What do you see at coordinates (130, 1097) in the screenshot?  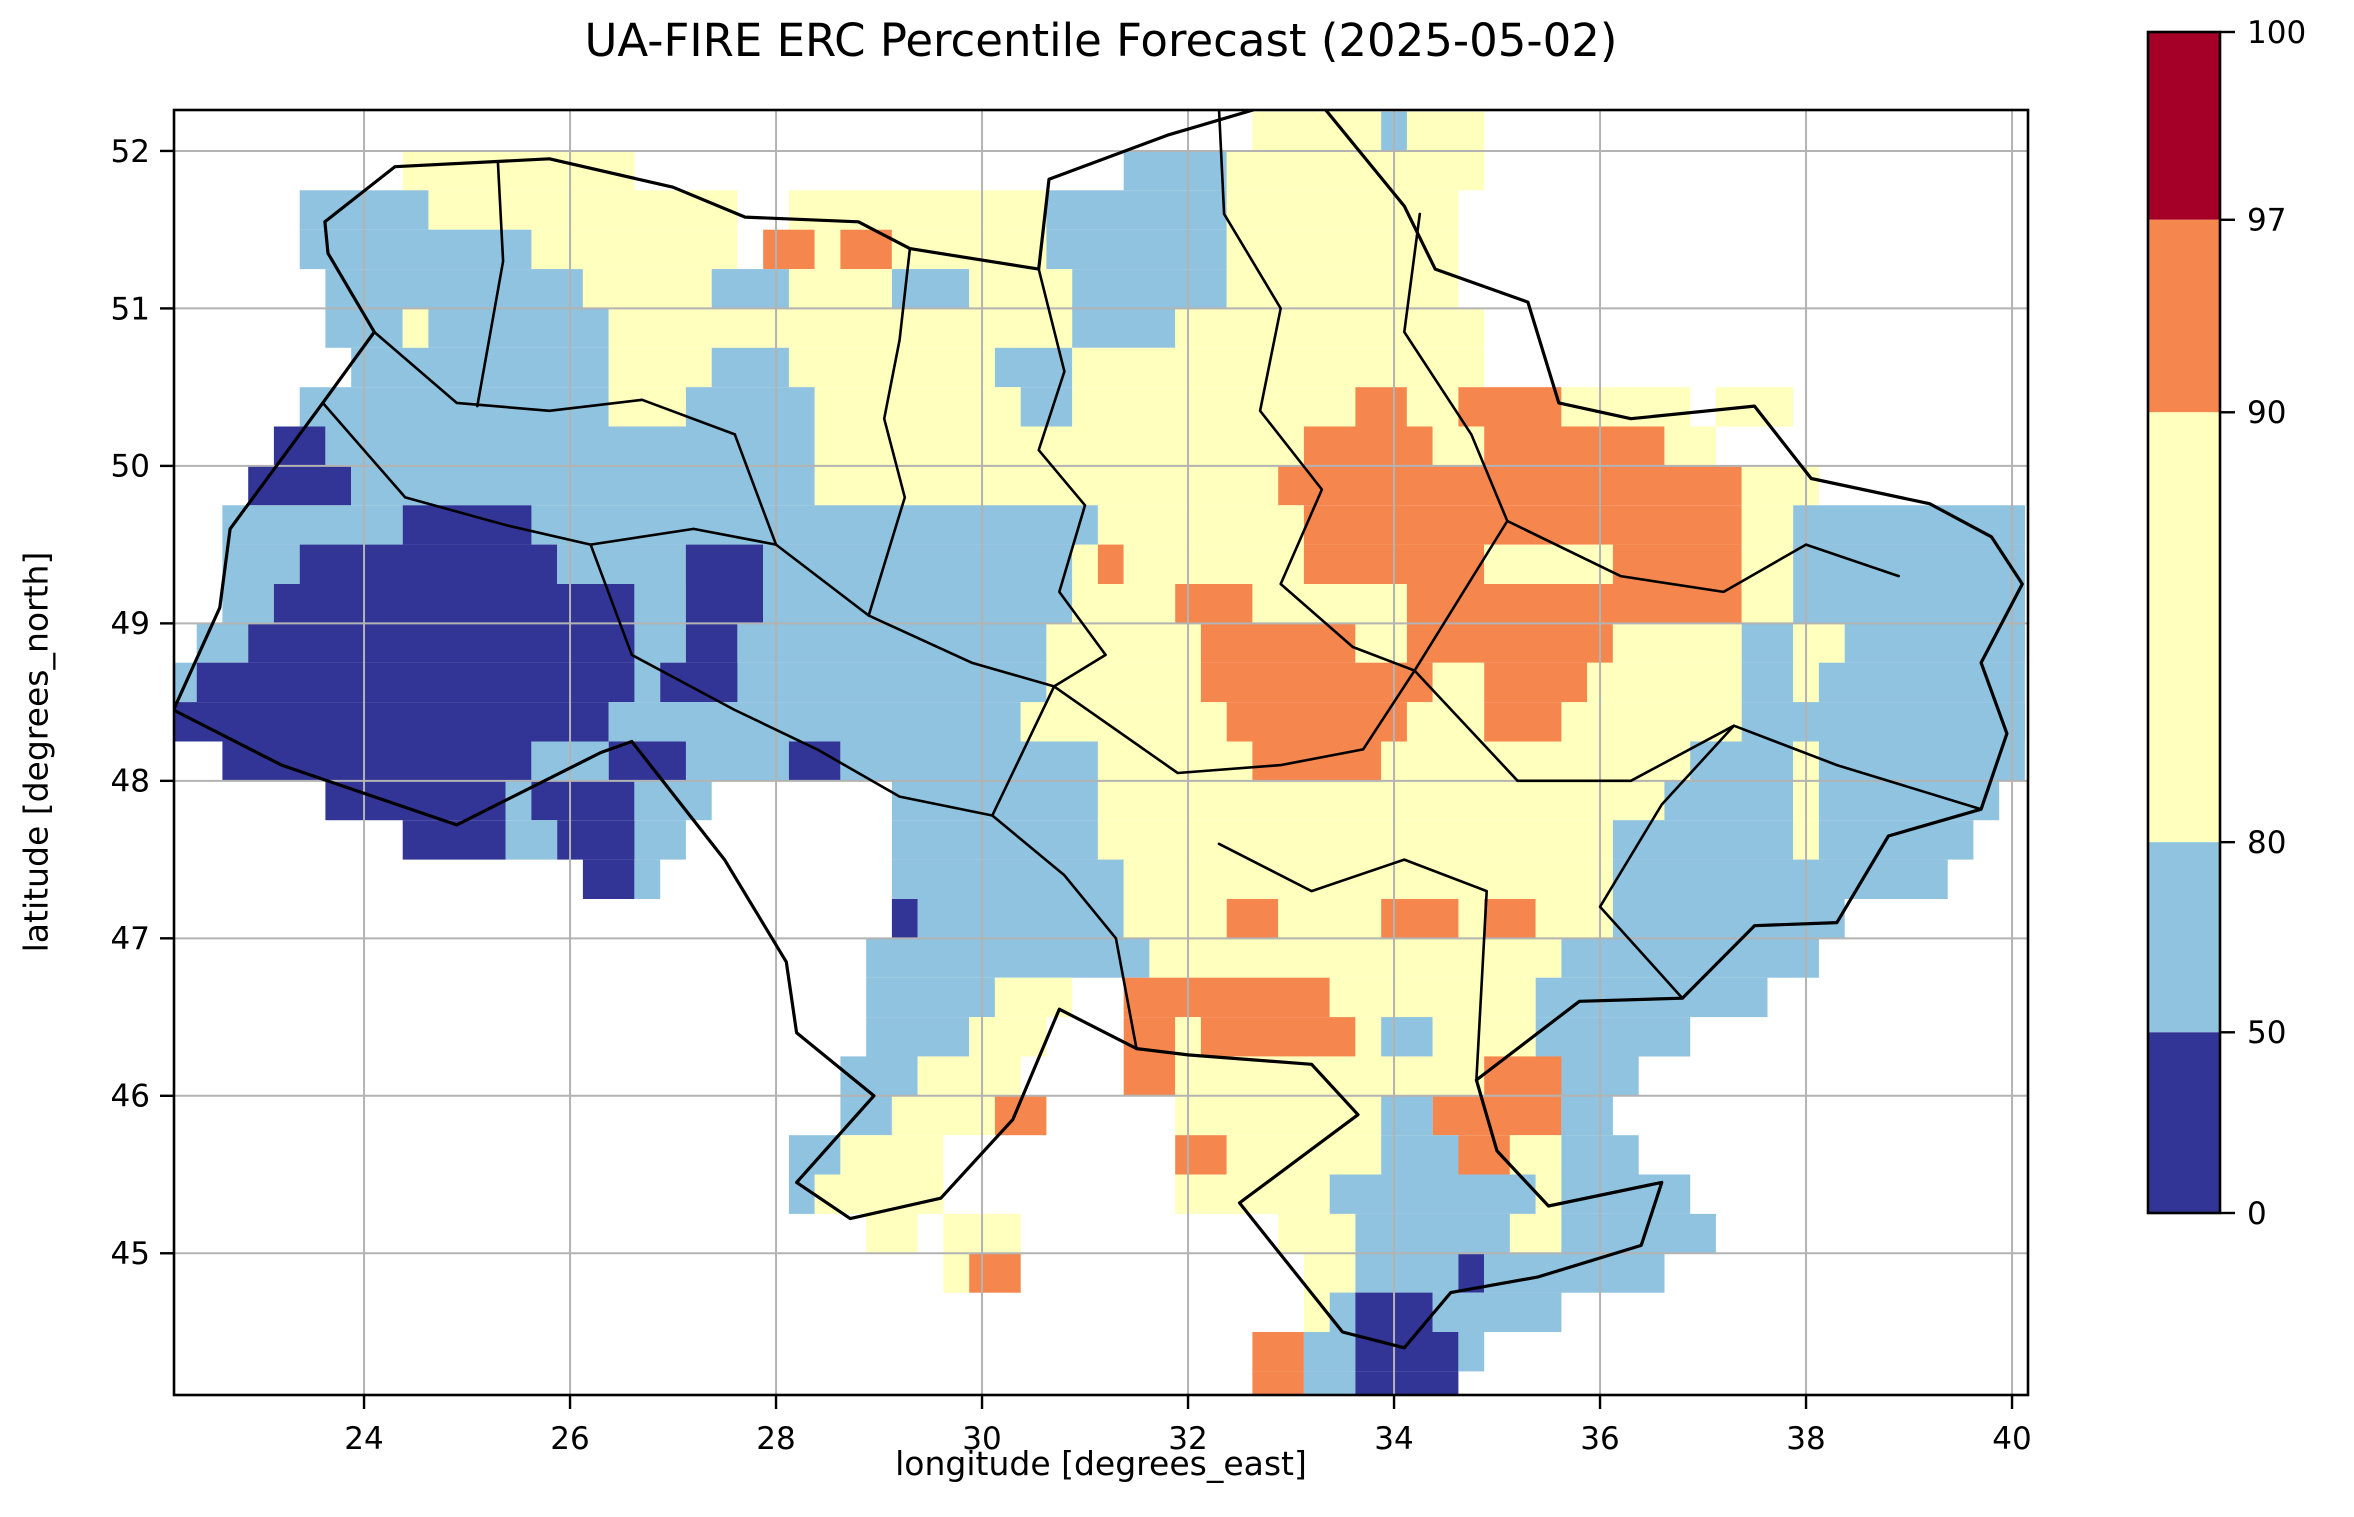 I see `y-tick-label: 46` at bounding box center [130, 1097].